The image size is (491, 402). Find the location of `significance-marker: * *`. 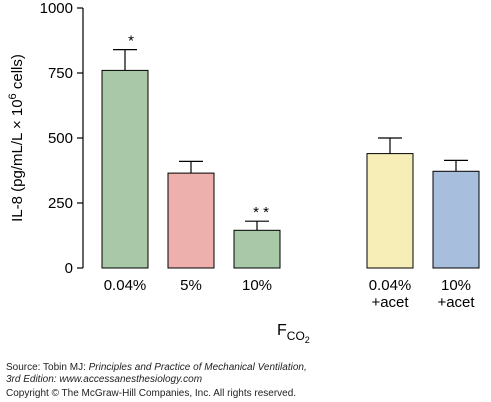

significance-marker: * * is located at coordinates (261, 212).